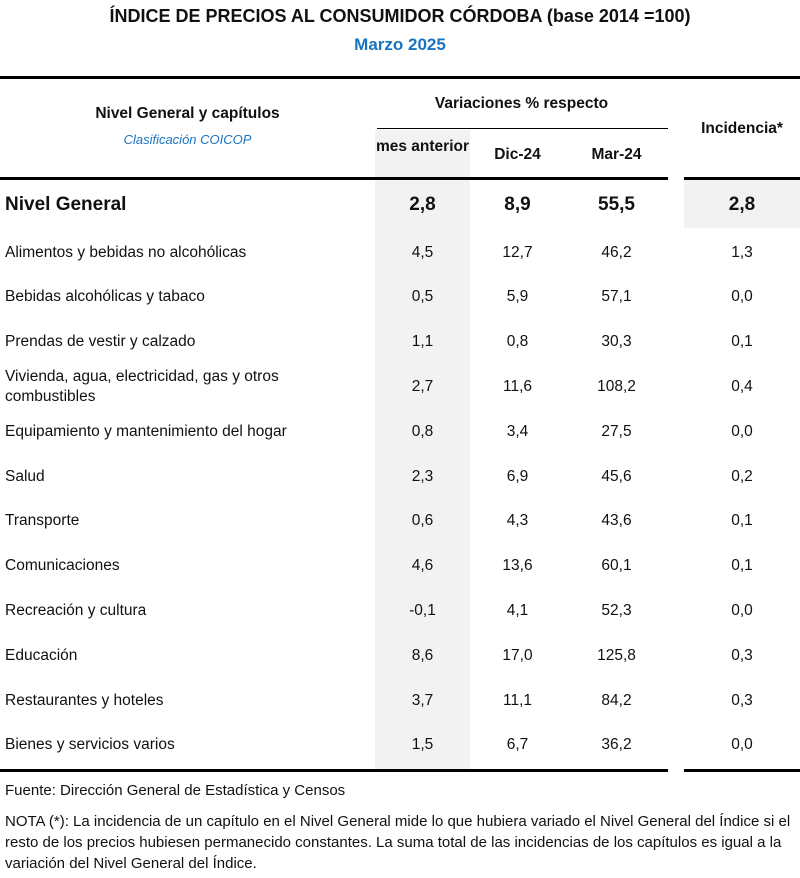  I want to click on cell-value: 13,6, so click(517, 566).